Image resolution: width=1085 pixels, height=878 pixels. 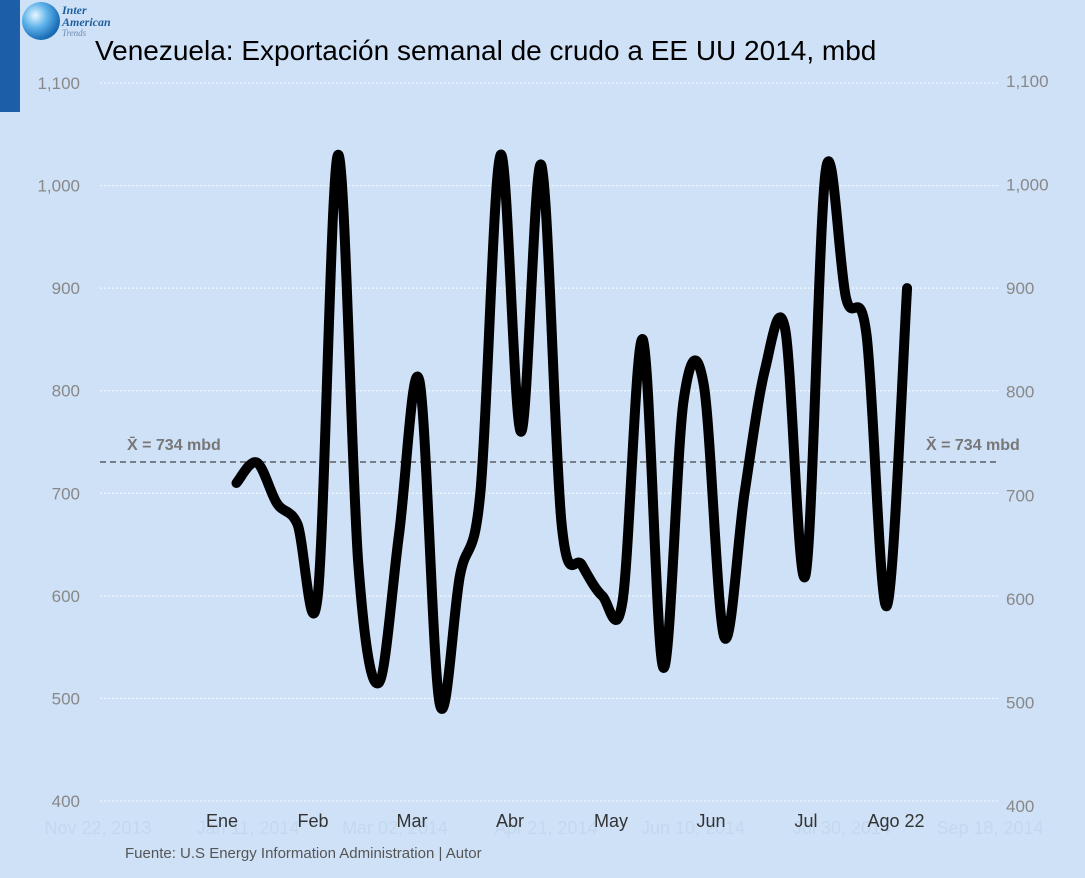 I want to click on y-tick-label-left: 600, so click(x=66, y=596).